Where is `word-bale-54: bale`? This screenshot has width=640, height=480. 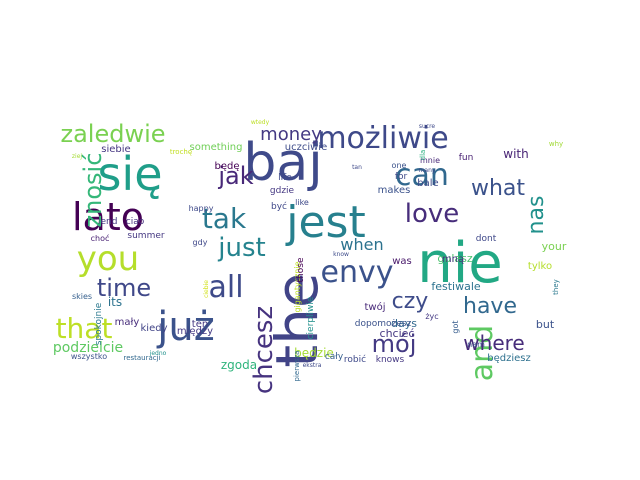
word-bale-54: bale is located at coordinates (427, 183).